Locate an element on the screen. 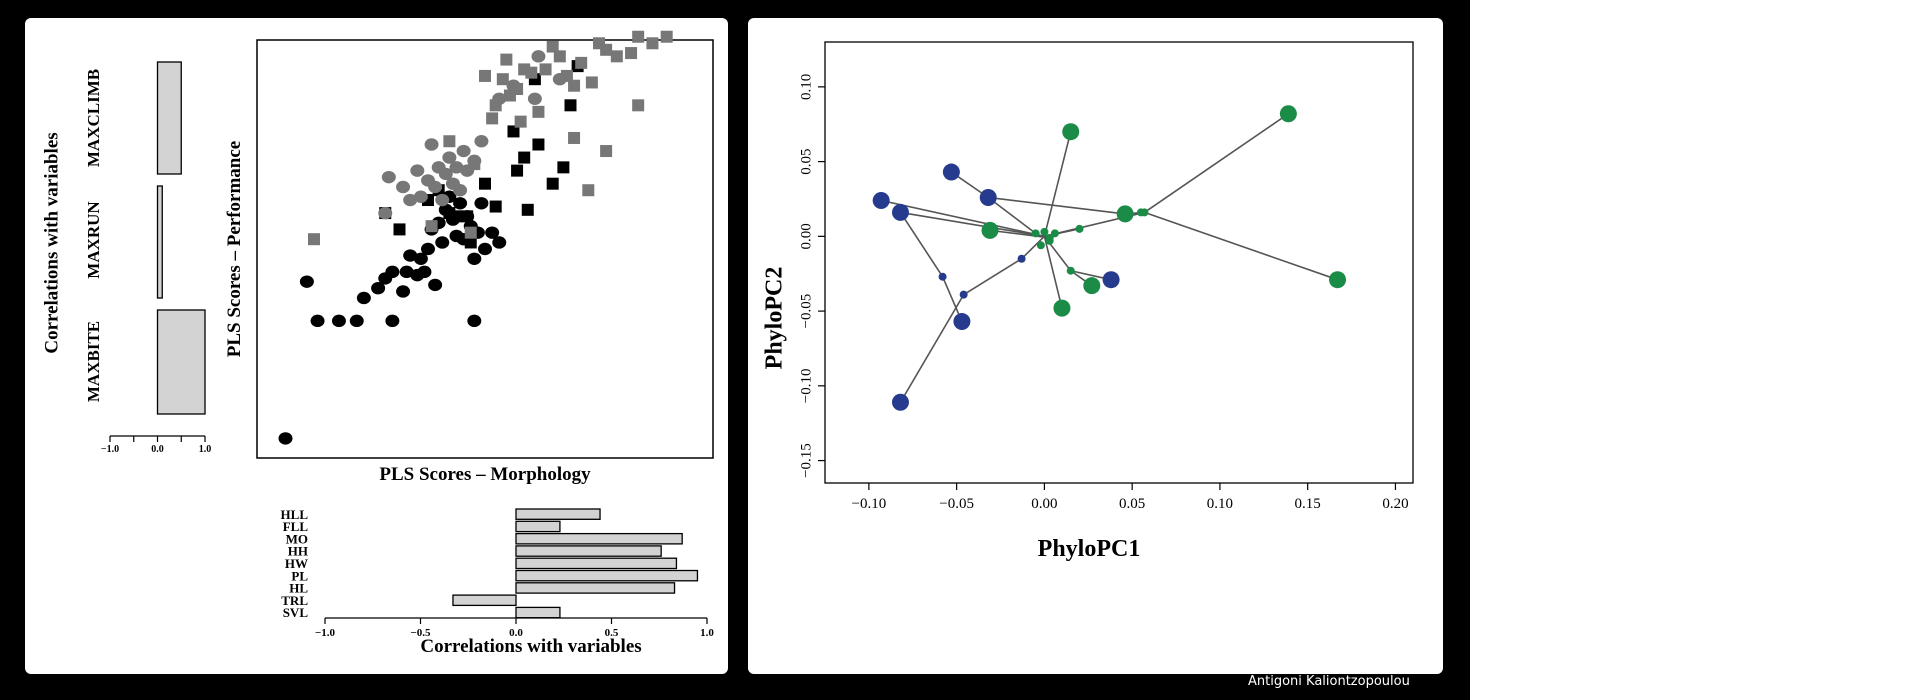  phylo-y-tick-label: 0.00 is located at coordinates (806, 236).